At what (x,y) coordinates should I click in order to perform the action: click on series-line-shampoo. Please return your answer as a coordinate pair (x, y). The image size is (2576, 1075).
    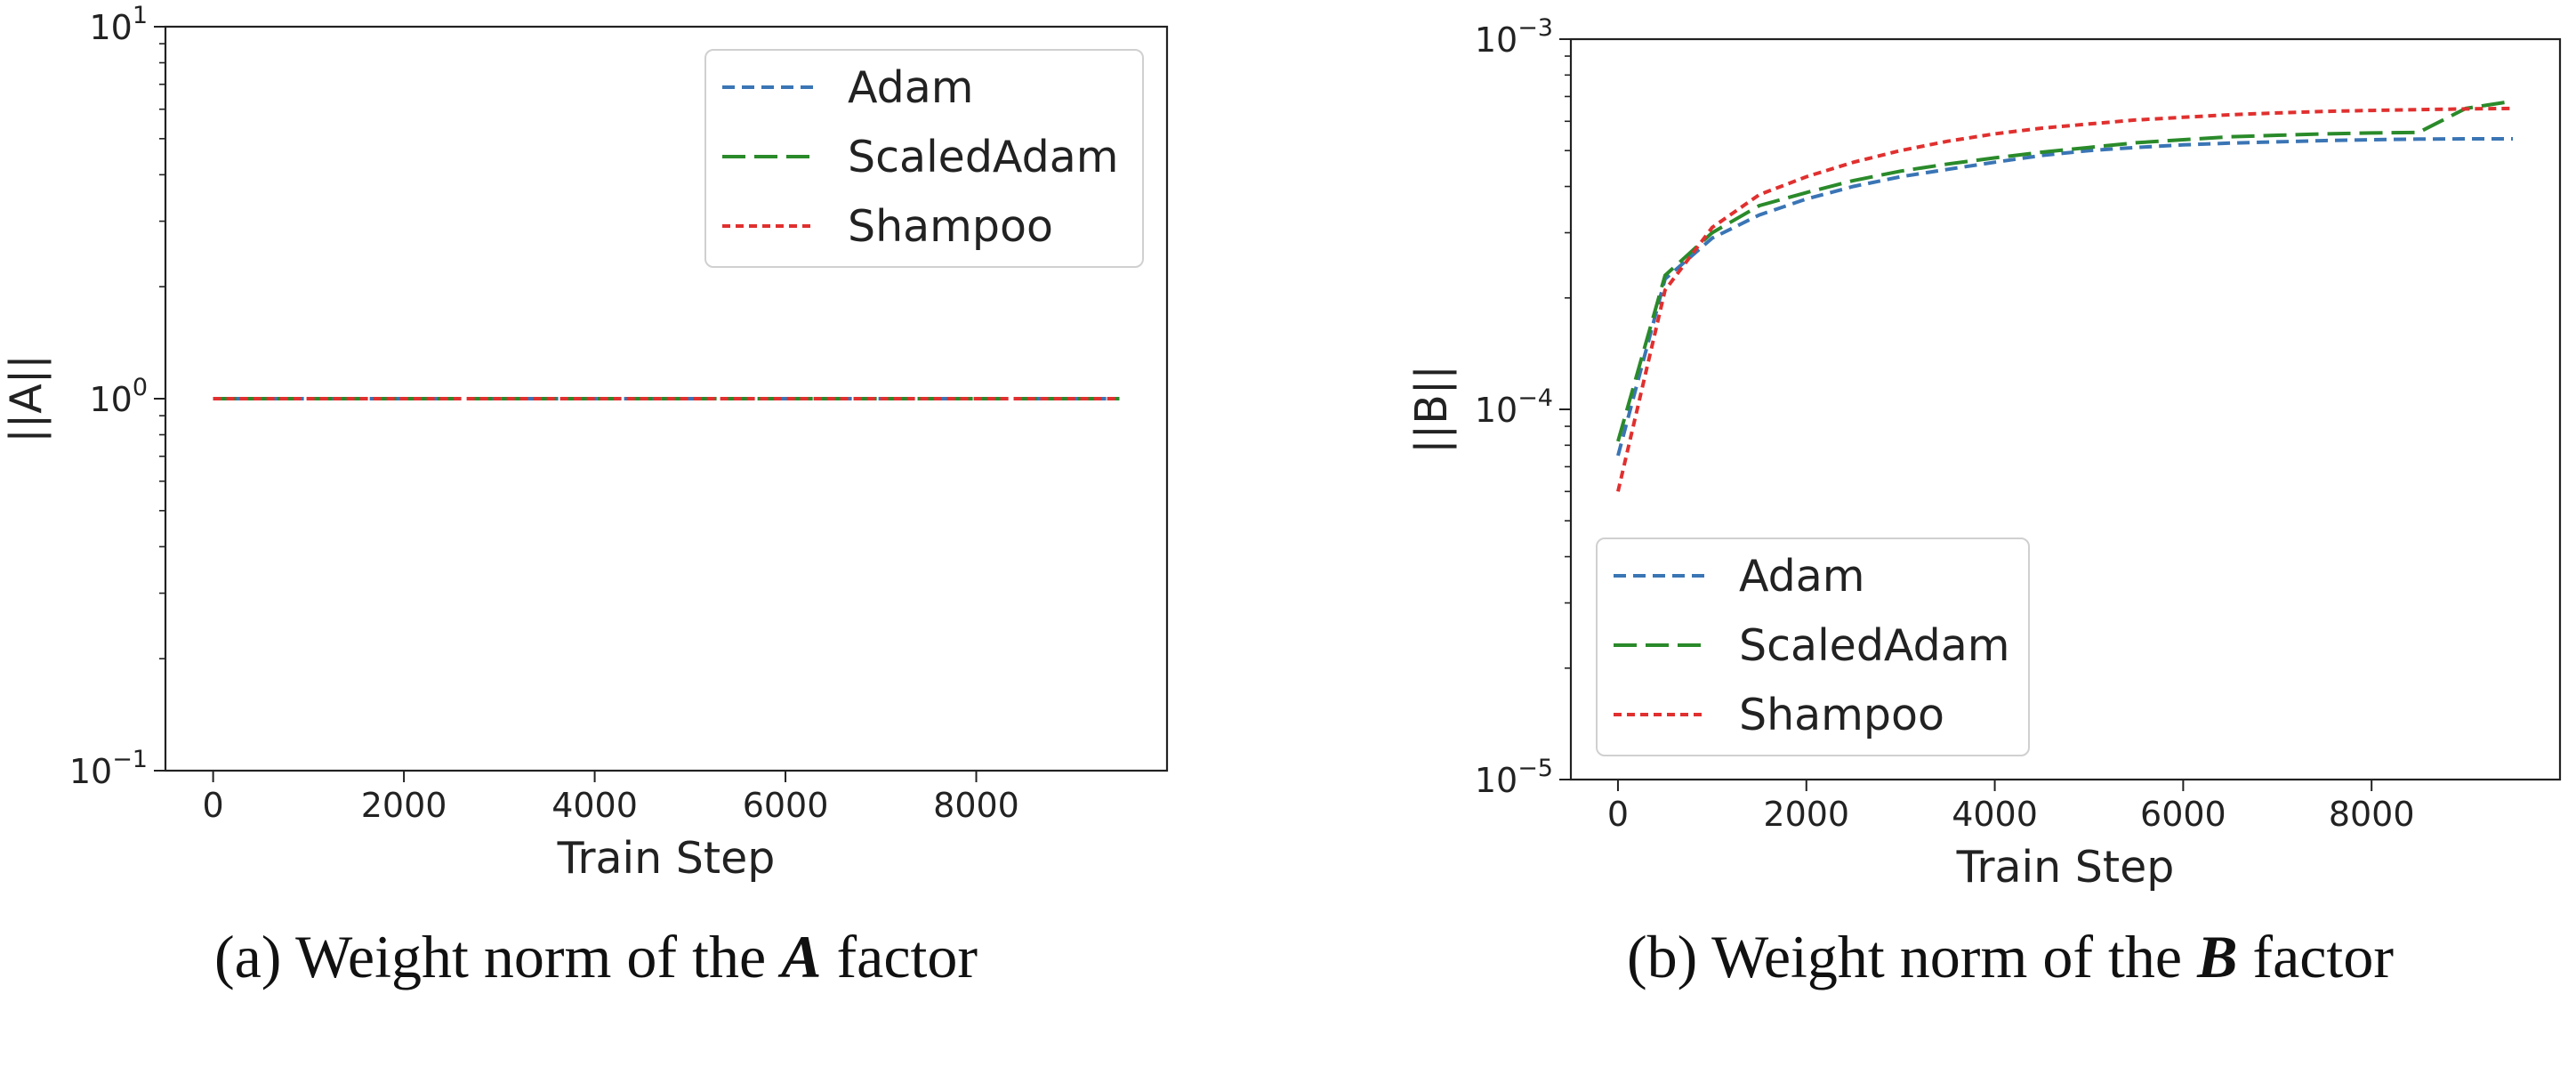
    Looking at the image, I should click on (2065, 299).